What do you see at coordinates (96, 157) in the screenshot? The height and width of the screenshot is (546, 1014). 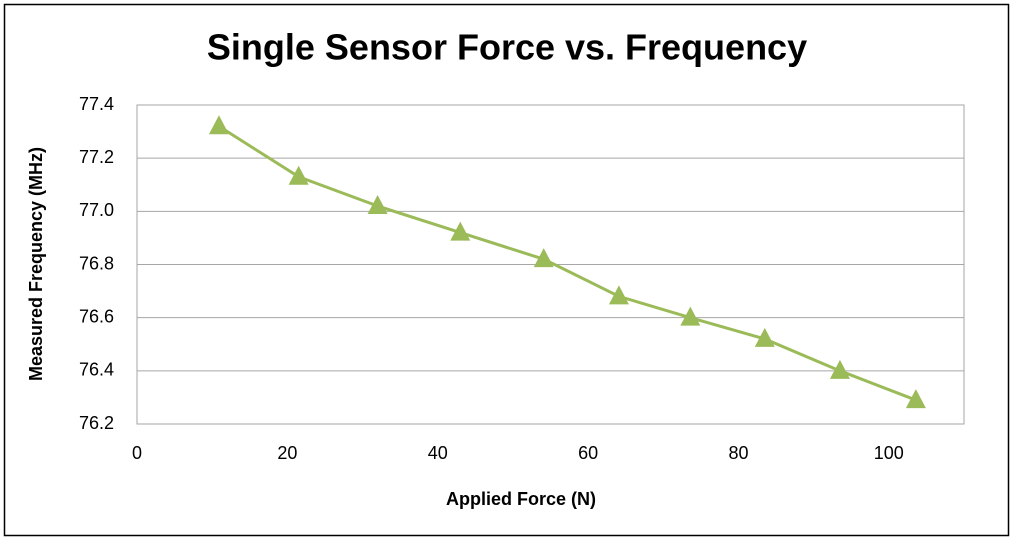 I see `y-tick-label: 77.2` at bounding box center [96, 157].